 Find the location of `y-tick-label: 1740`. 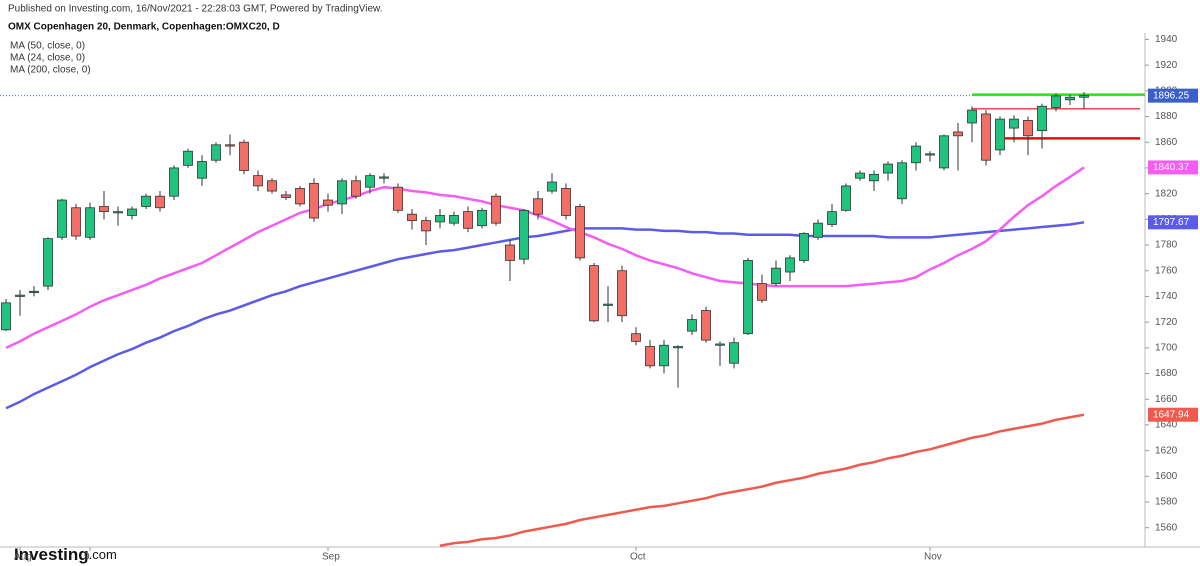

y-tick-label: 1740 is located at coordinates (1166, 296).